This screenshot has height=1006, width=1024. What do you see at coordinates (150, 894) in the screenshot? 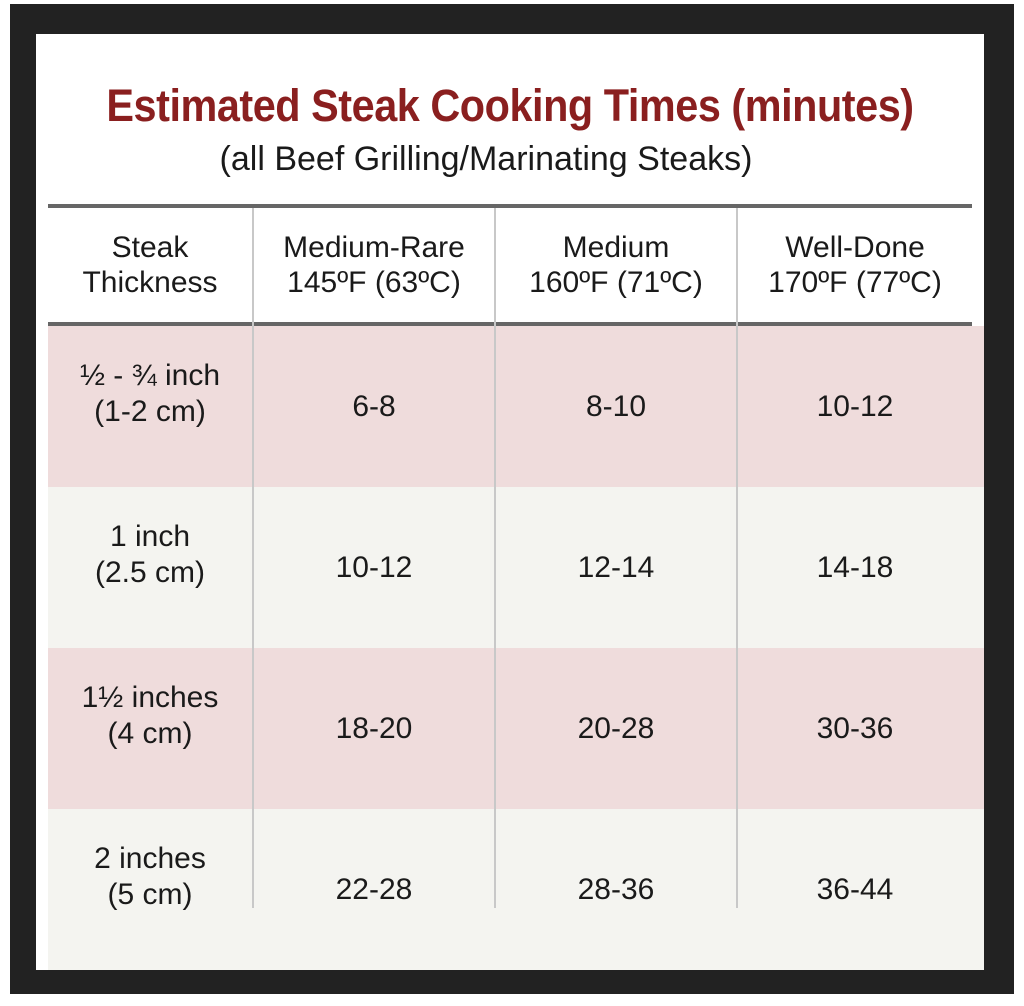
I see `thickness-cm: (5 cm)` at bounding box center [150, 894].